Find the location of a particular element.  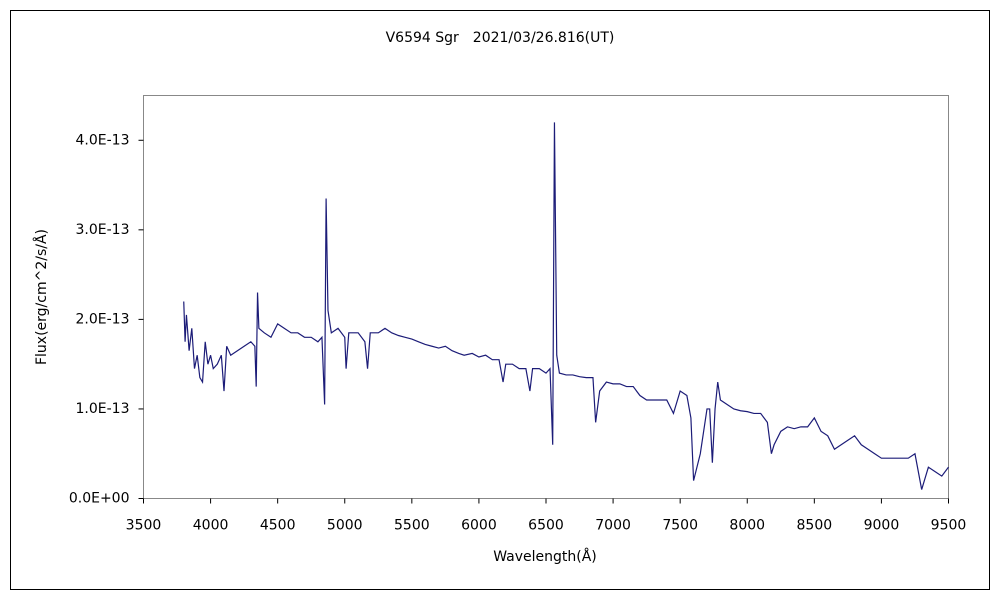

x-tick-label: 4500 is located at coordinates (278, 526).